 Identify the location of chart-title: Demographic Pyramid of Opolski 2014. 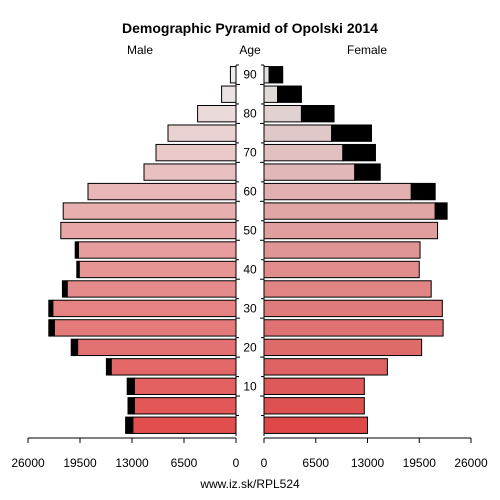
(250, 28).